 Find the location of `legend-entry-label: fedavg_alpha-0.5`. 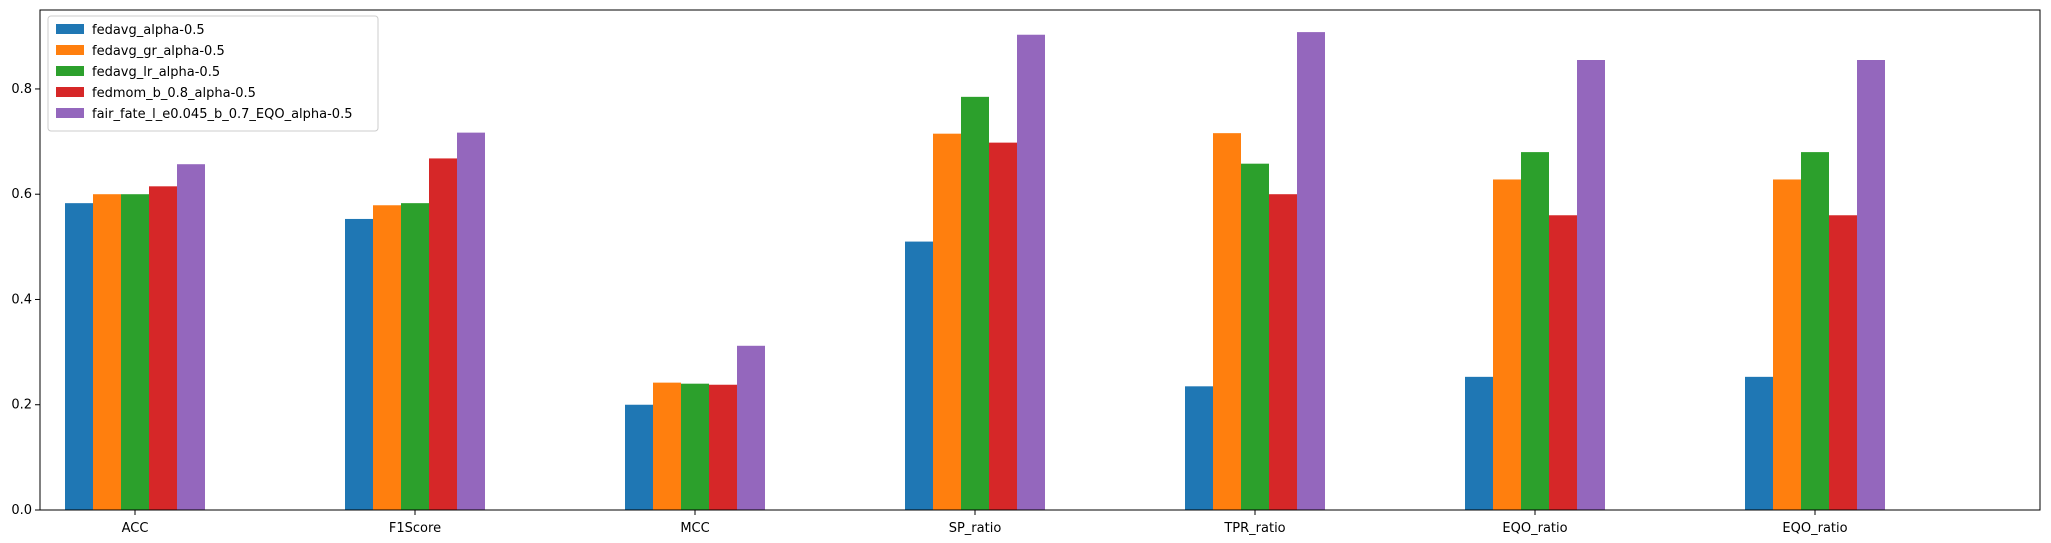

legend-entry-label: fedavg_alpha-0.5 is located at coordinates (148, 30).